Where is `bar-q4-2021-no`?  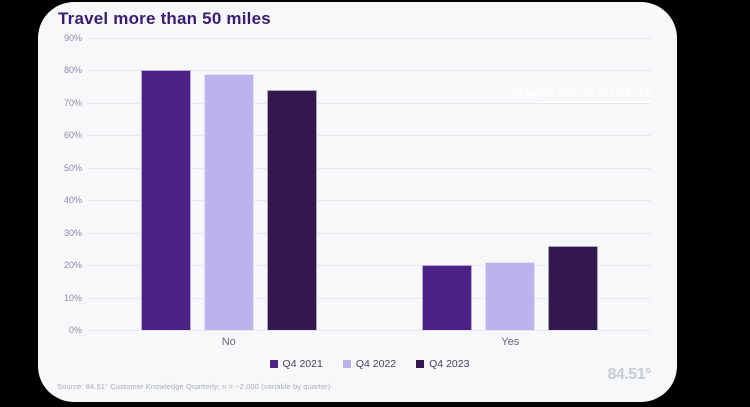 bar-q4-2021-no is located at coordinates (165, 200).